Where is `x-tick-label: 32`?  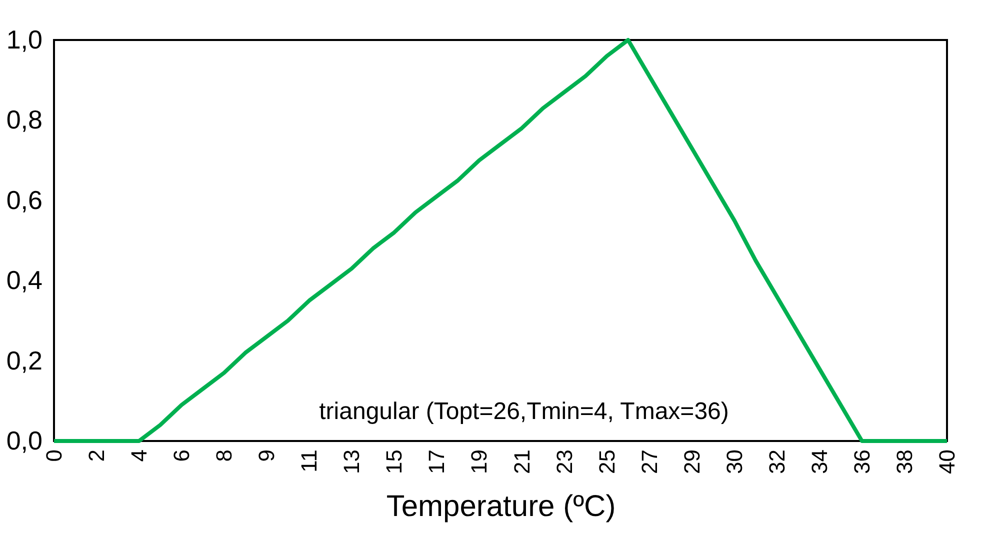 x-tick-label: 32 is located at coordinates (777, 462).